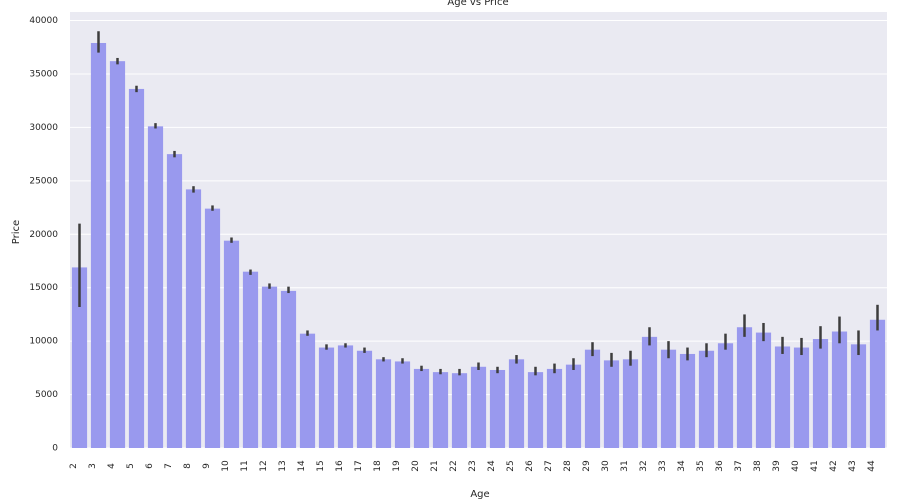  Describe the element at coordinates (701, 465) in the screenshot. I see `x-tick-label: 35` at that location.